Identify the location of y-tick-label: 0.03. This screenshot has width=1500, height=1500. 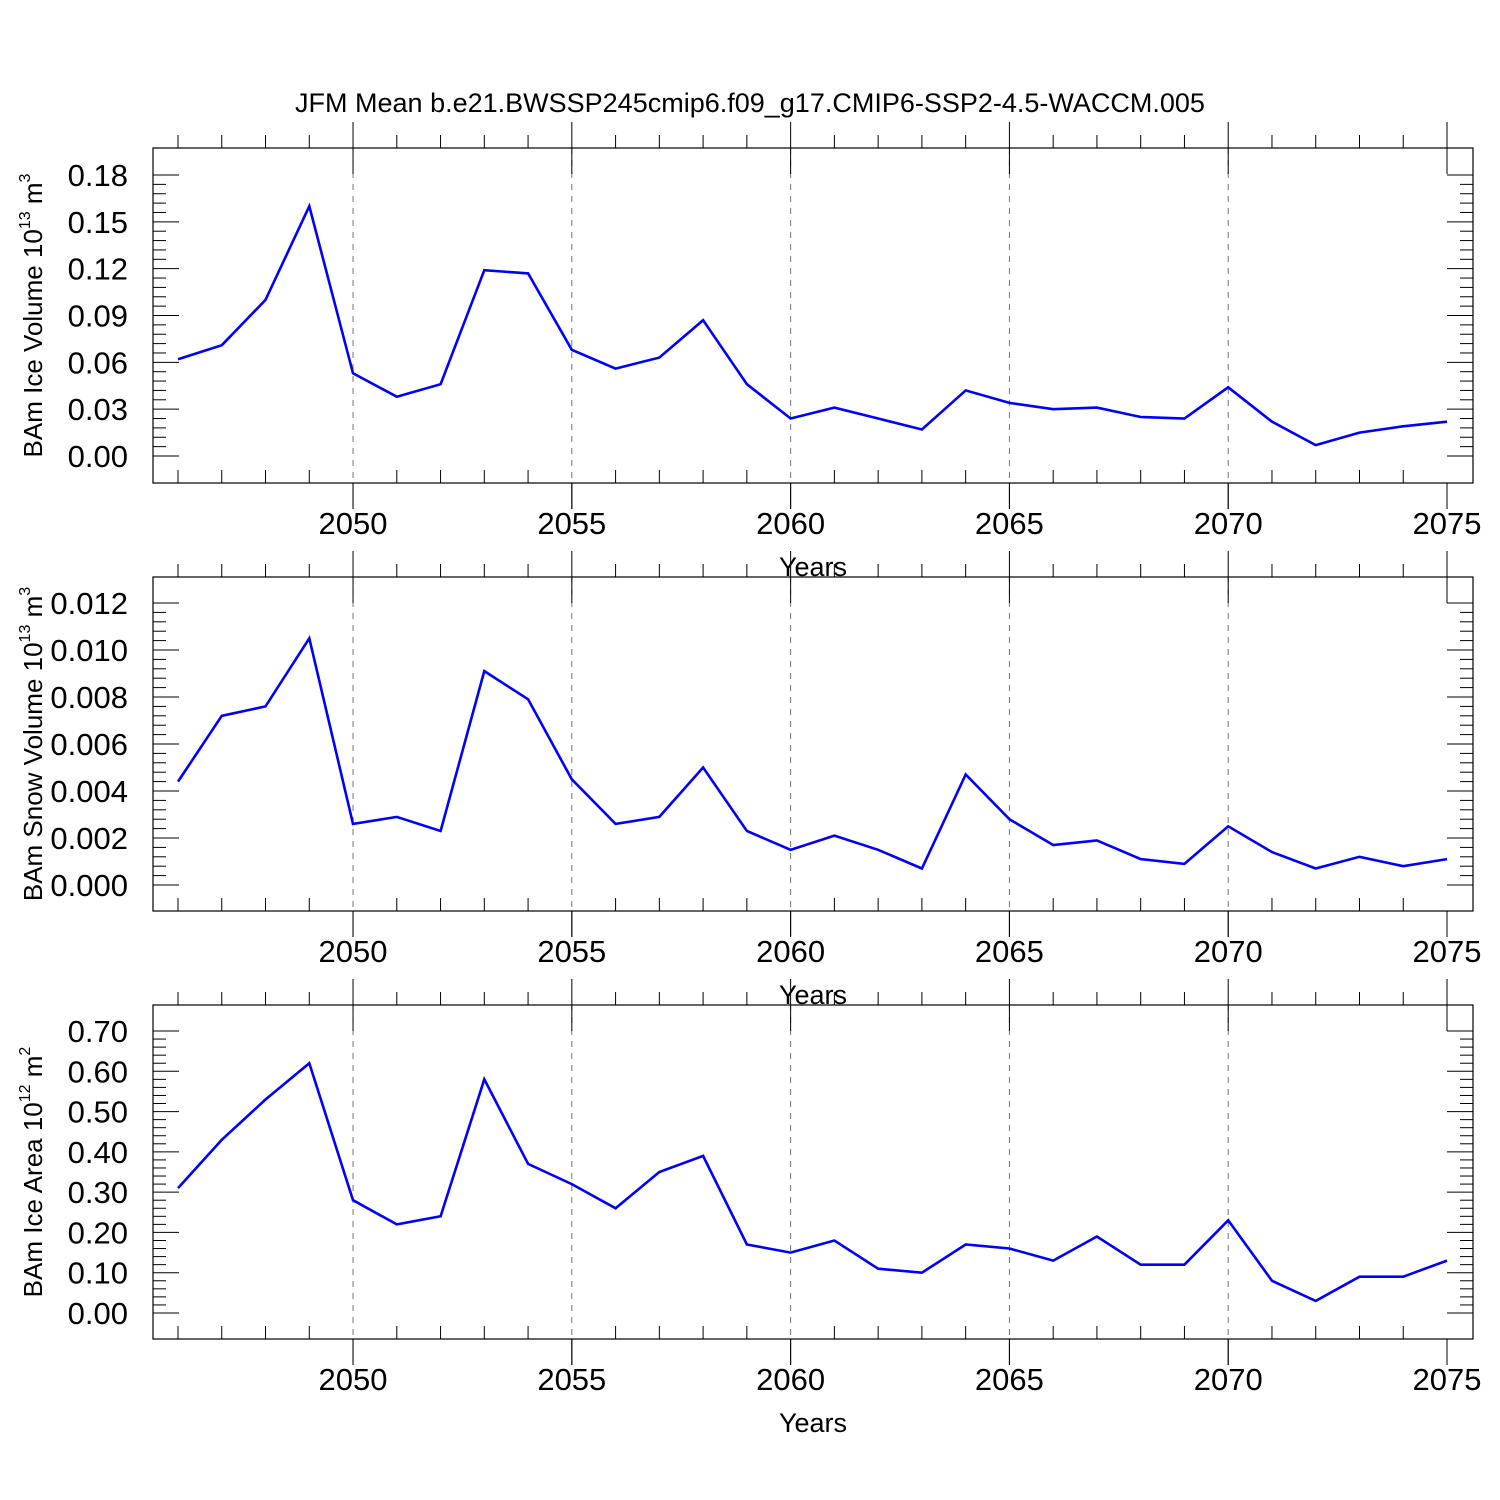
(98, 409).